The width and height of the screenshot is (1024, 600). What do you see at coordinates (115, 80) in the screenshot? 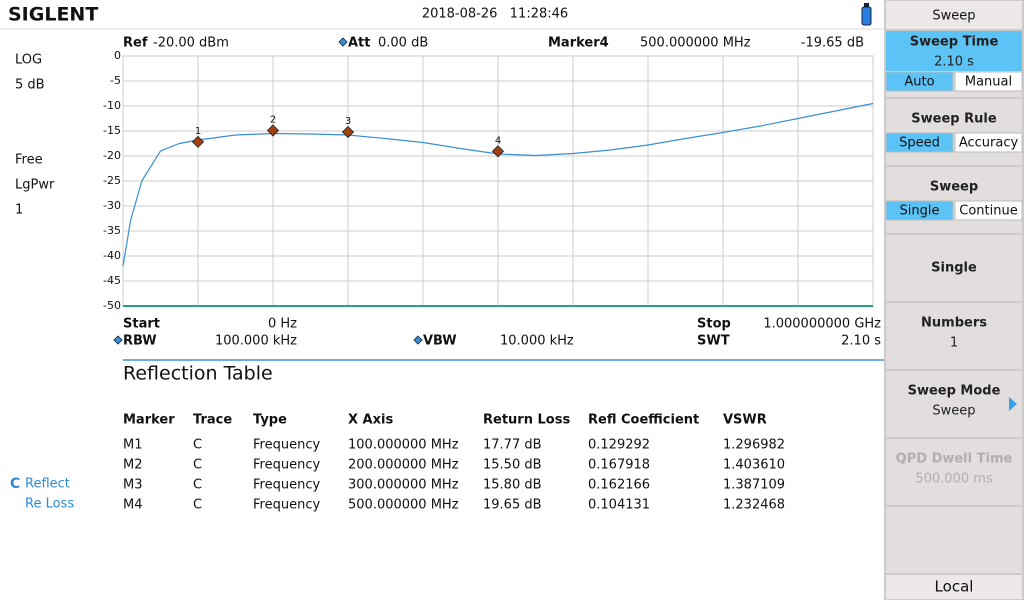
I see `y-tick-label: -5` at bounding box center [115, 80].